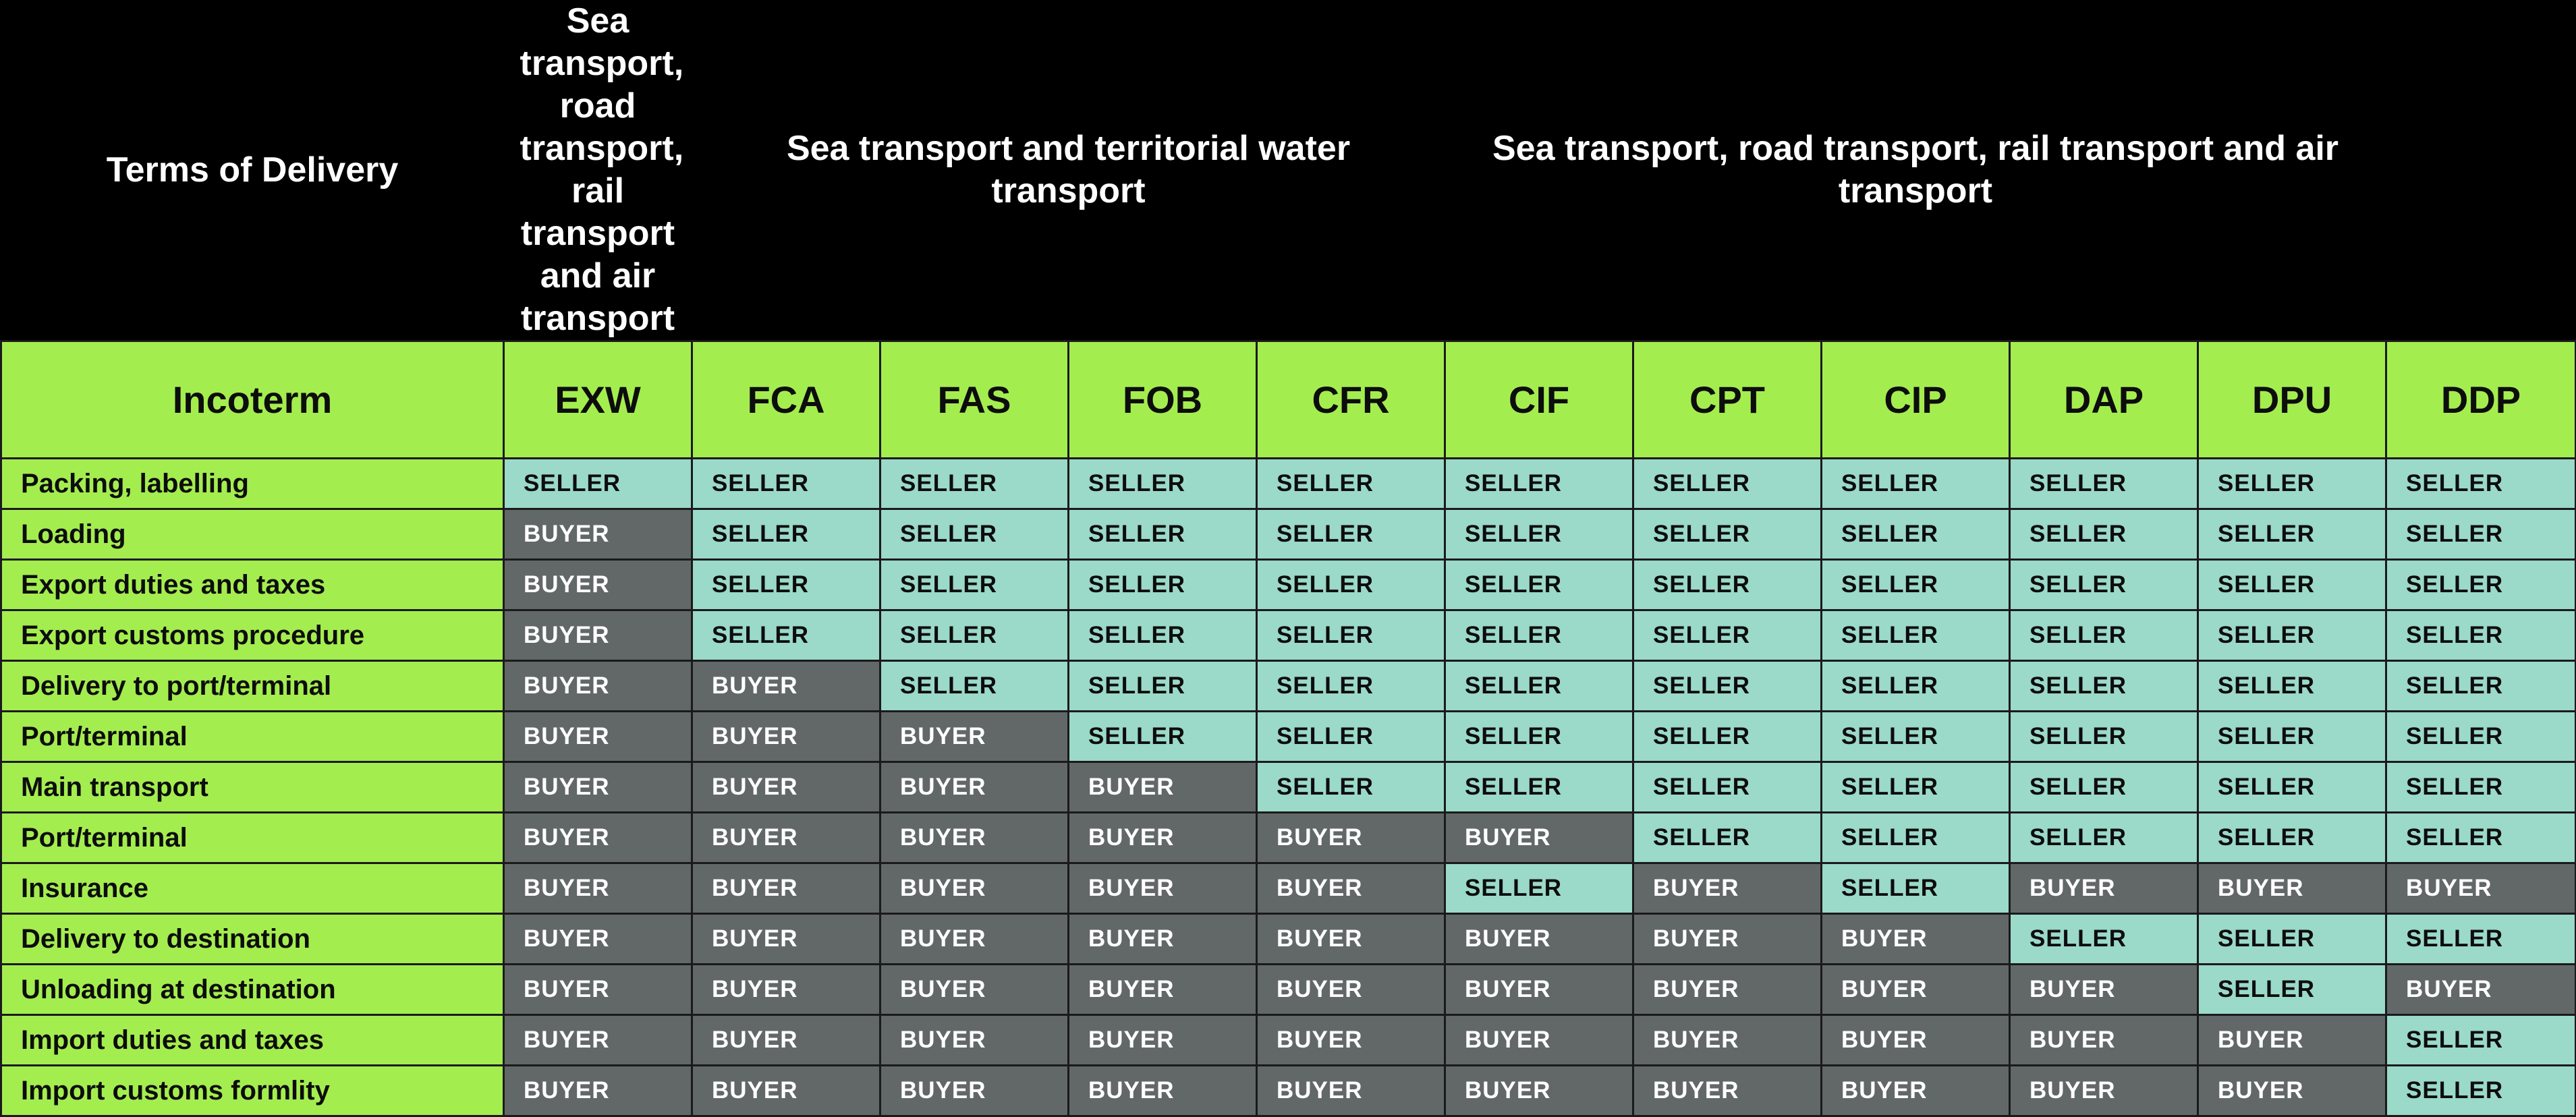  I want to click on responsibility-cell-dpu: BUYER, so click(2292, 1040).